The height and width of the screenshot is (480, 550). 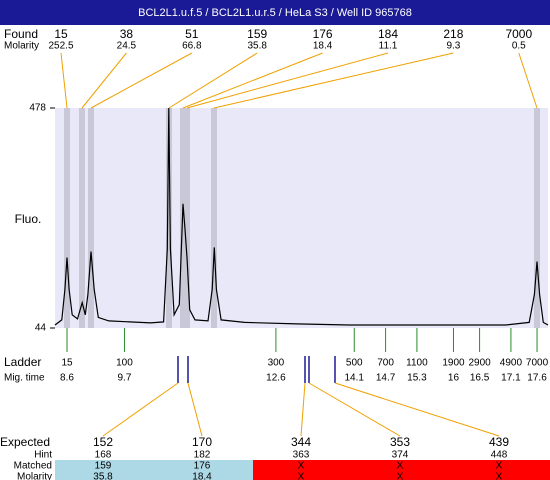 I want to click on expected-size: 152, so click(x=103, y=442).